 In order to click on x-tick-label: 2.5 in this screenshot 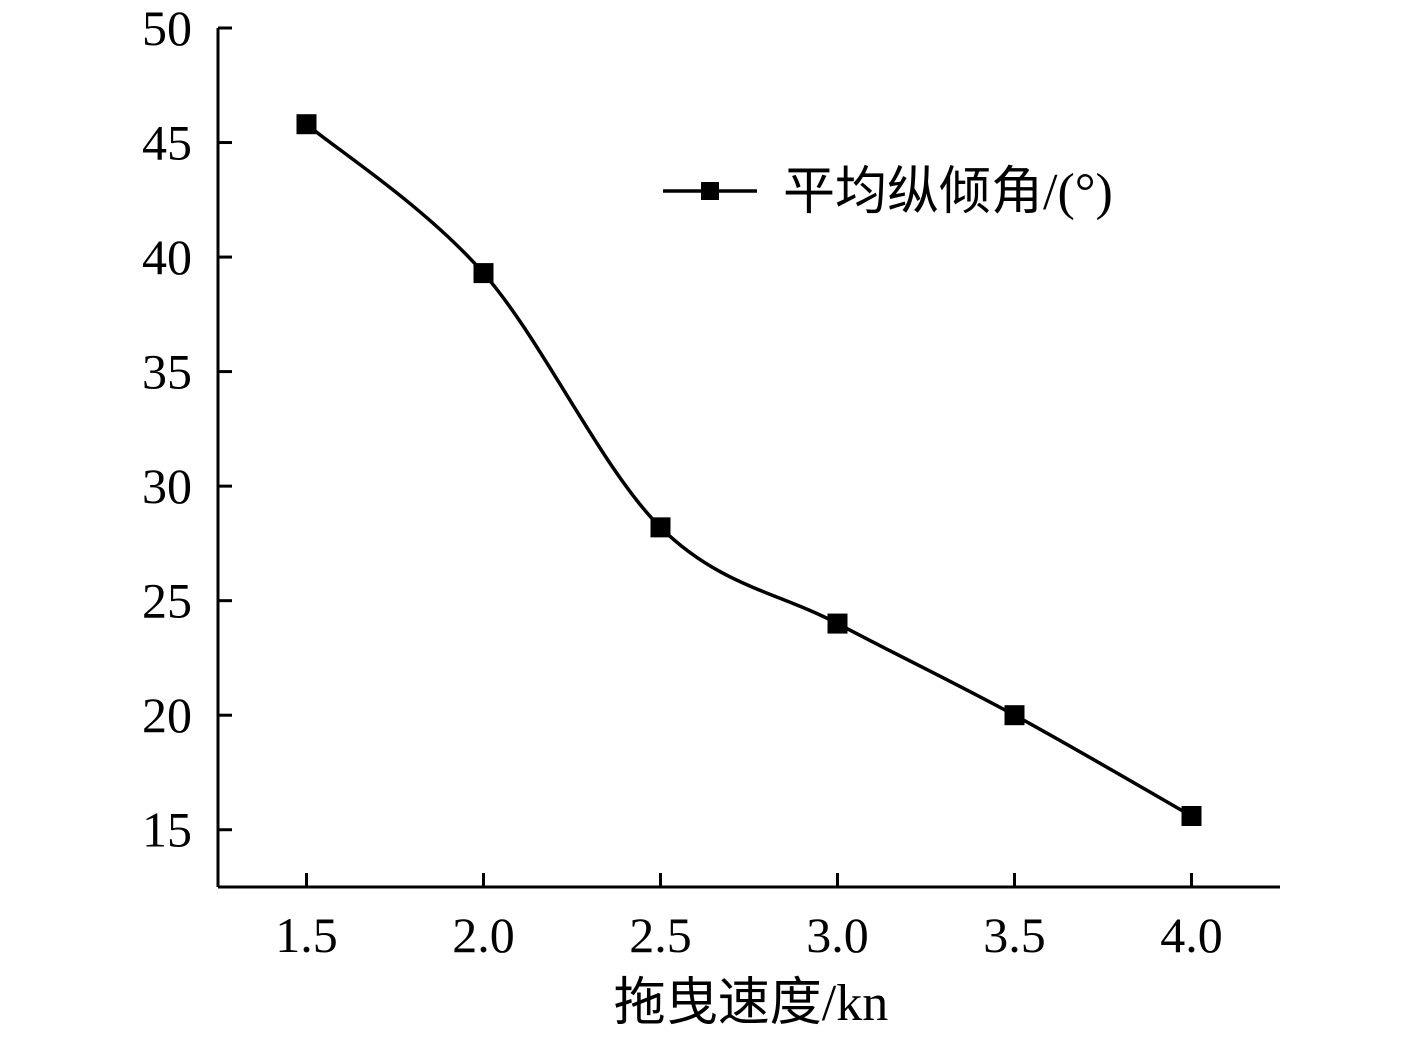, I will do `click(660, 935)`.